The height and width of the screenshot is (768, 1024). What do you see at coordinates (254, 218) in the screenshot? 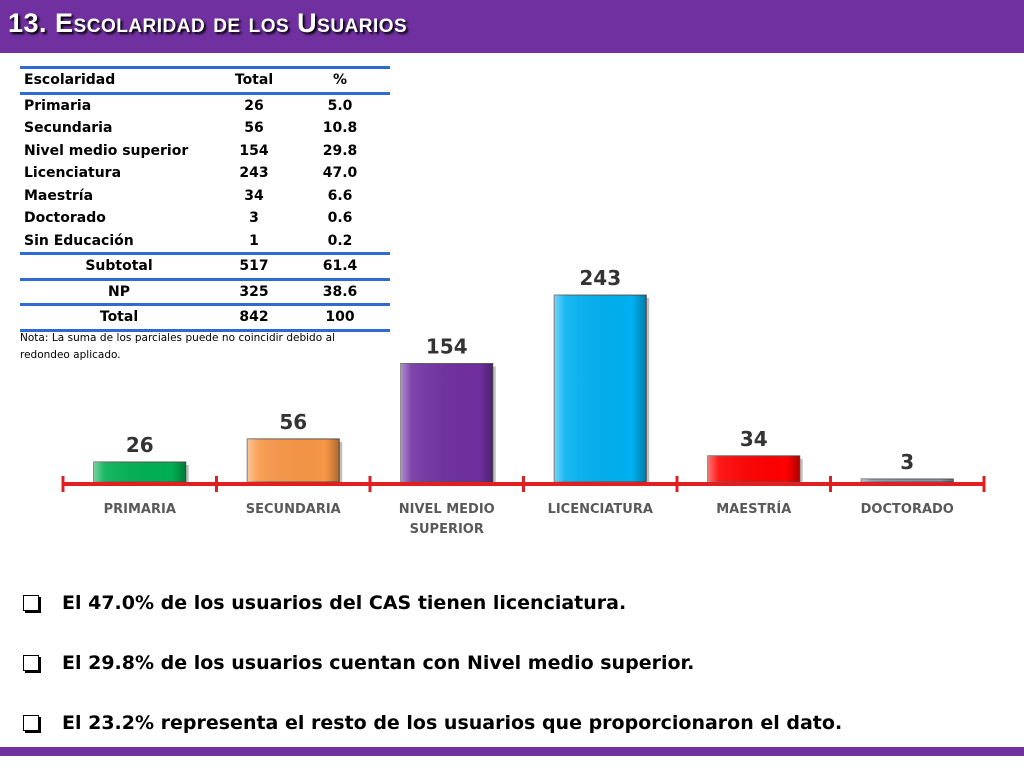
I see `table-cell-total: 3` at bounding box center [254, 218].